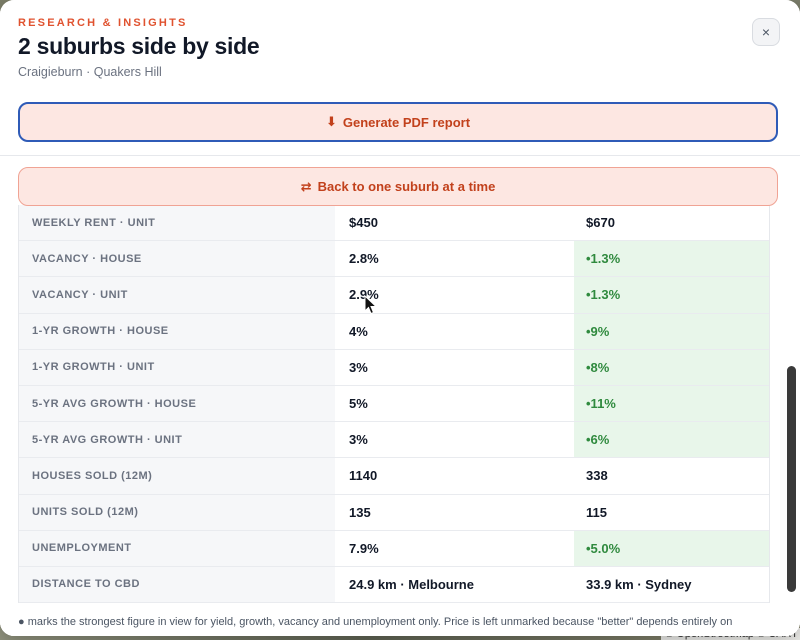 This screenshot has height=640, width=800. I want to click on back-button-label: Back to one suburb at a time, so click(406, 186).